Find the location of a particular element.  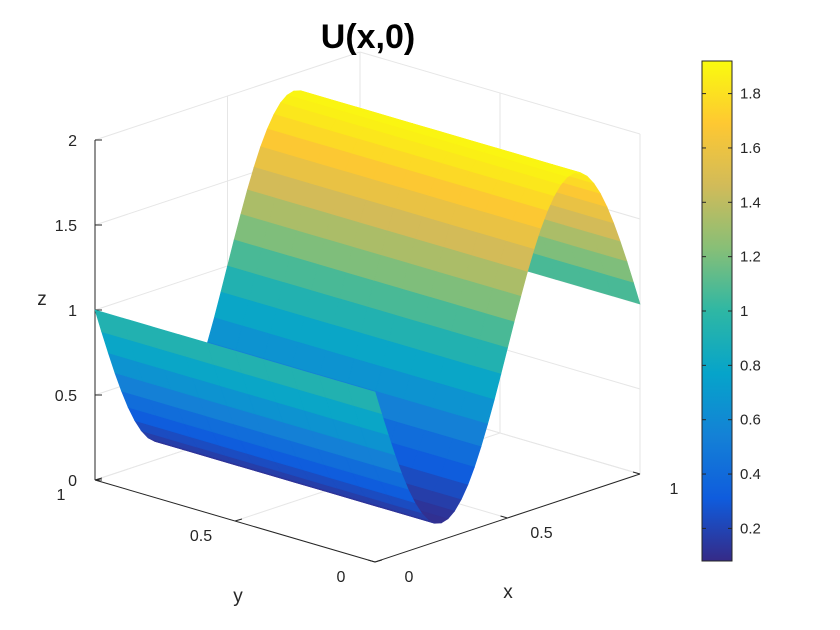

z-tick-label: 1.5 is located at coordinates (66, 226).